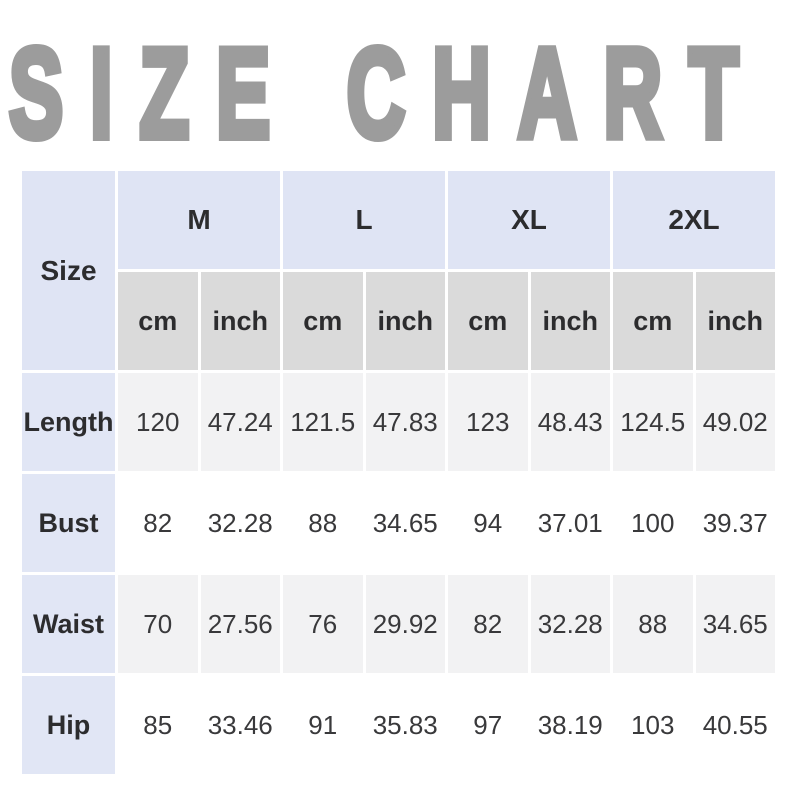 The image size is (800, 800). I want to click on measurement-cell: 35.83, so click(405, 725).